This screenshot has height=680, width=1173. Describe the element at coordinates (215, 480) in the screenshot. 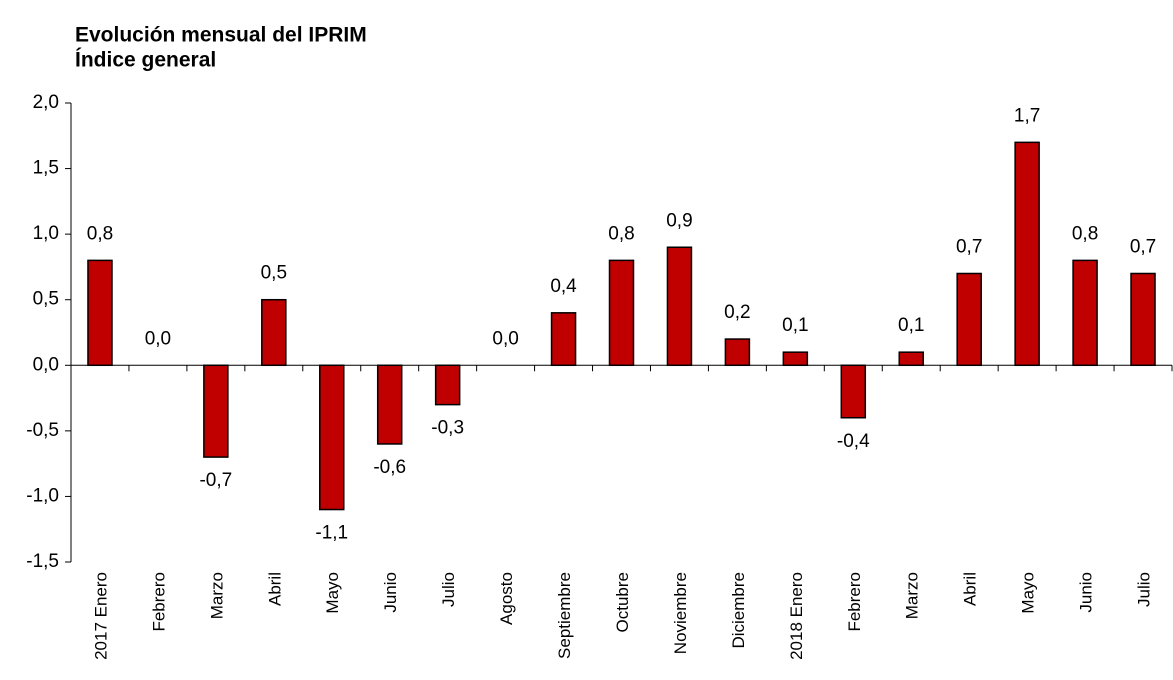

I see `value-label: -0,7` at that location.